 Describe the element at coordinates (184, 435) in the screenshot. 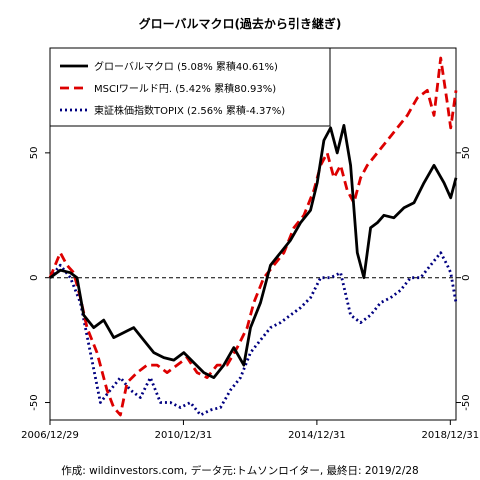

I see `x-tick-label: 2010/12/31` at that location.